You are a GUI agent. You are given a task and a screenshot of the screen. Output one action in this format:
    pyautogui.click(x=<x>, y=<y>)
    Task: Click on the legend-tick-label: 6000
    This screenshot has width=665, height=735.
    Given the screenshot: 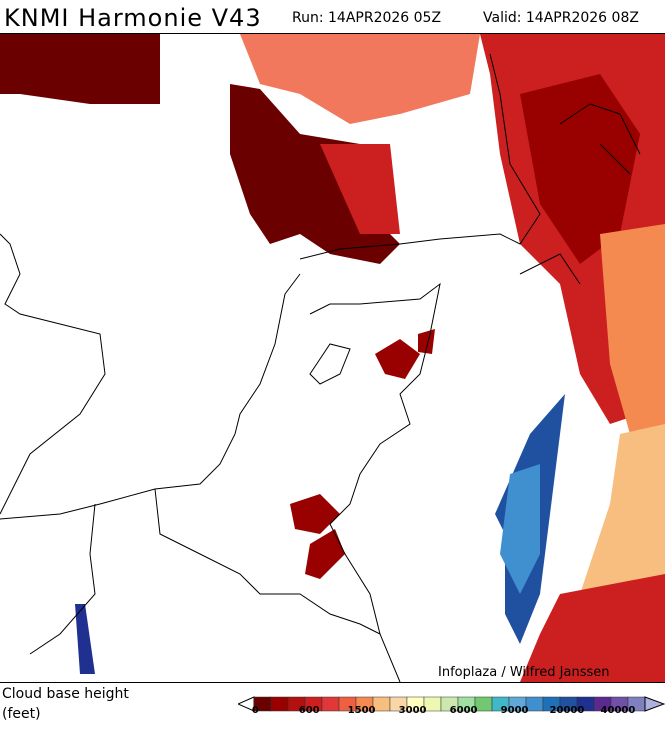 What is the action you would take?
    pyautogui.click(x=463, y=710)
    